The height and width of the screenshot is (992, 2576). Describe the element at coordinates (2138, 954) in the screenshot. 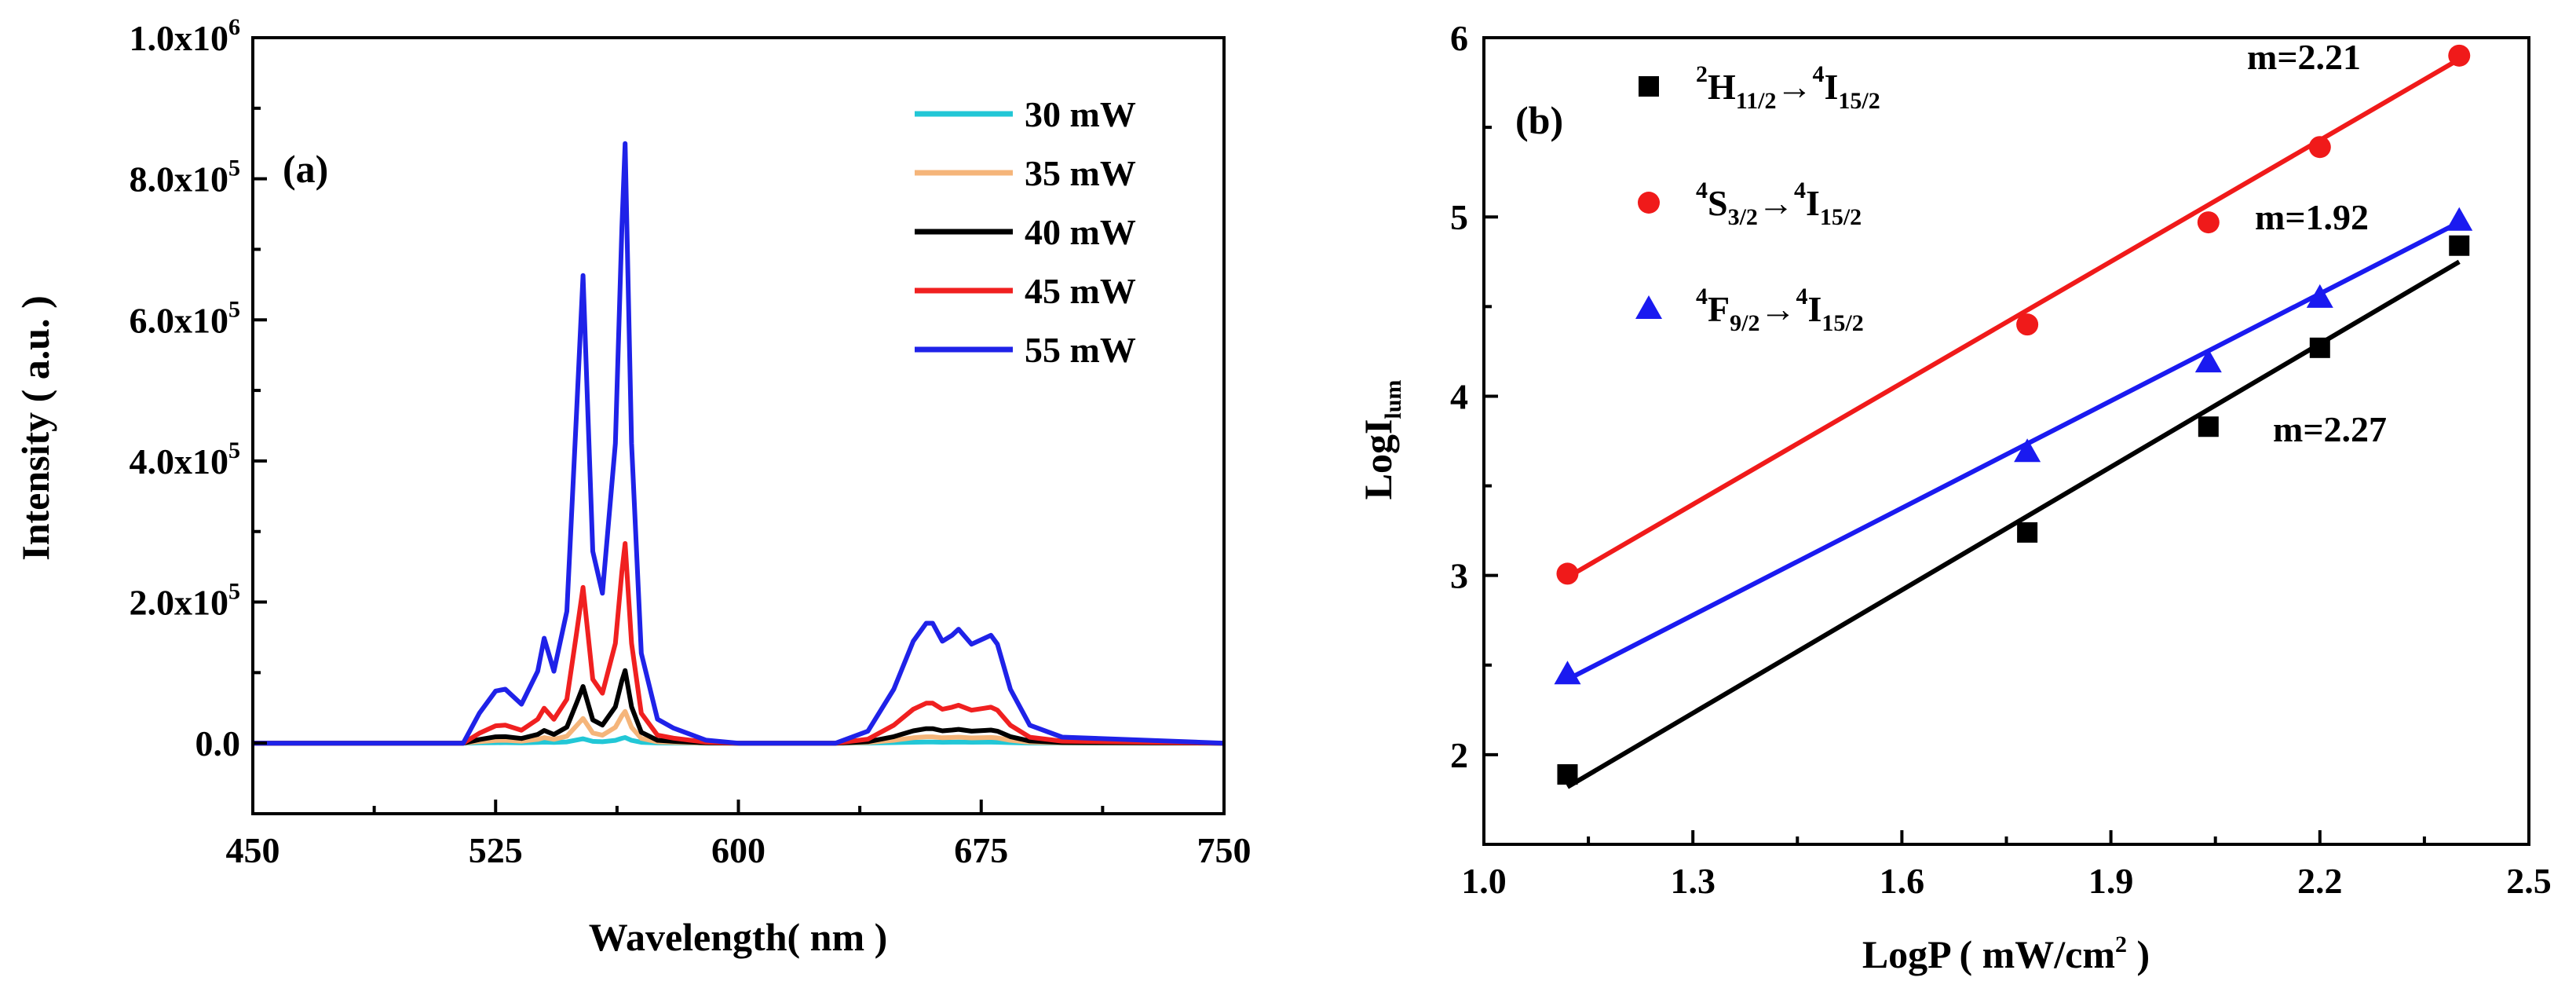

I see `panel-b-x-axis-label-end: )` at that location.